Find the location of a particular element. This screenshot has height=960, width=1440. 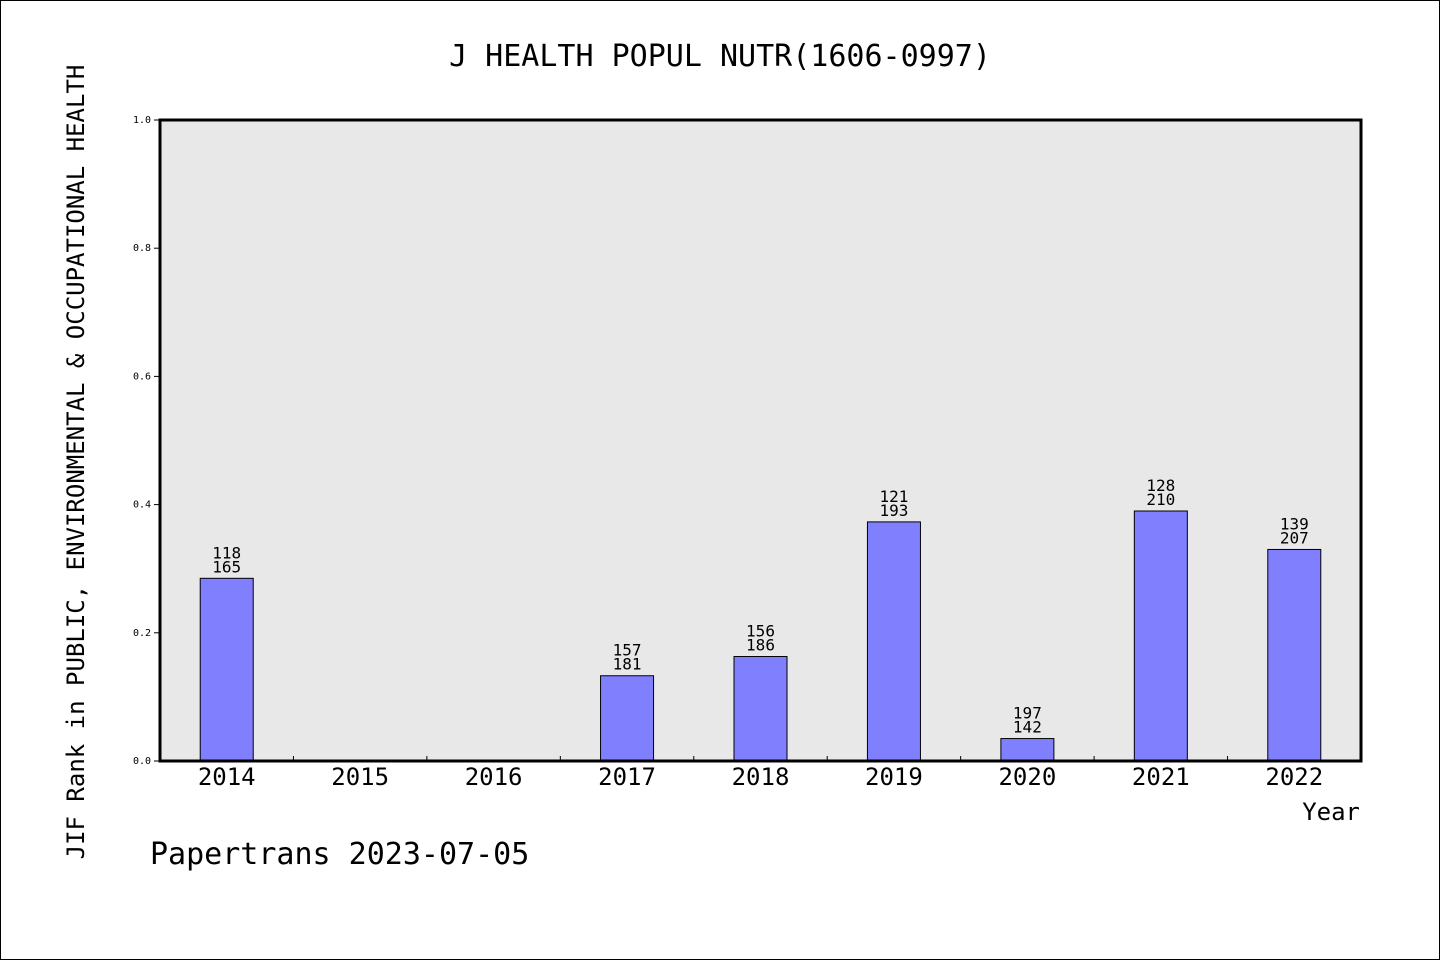

bar-2021 is located at coordinates (1160, 636).